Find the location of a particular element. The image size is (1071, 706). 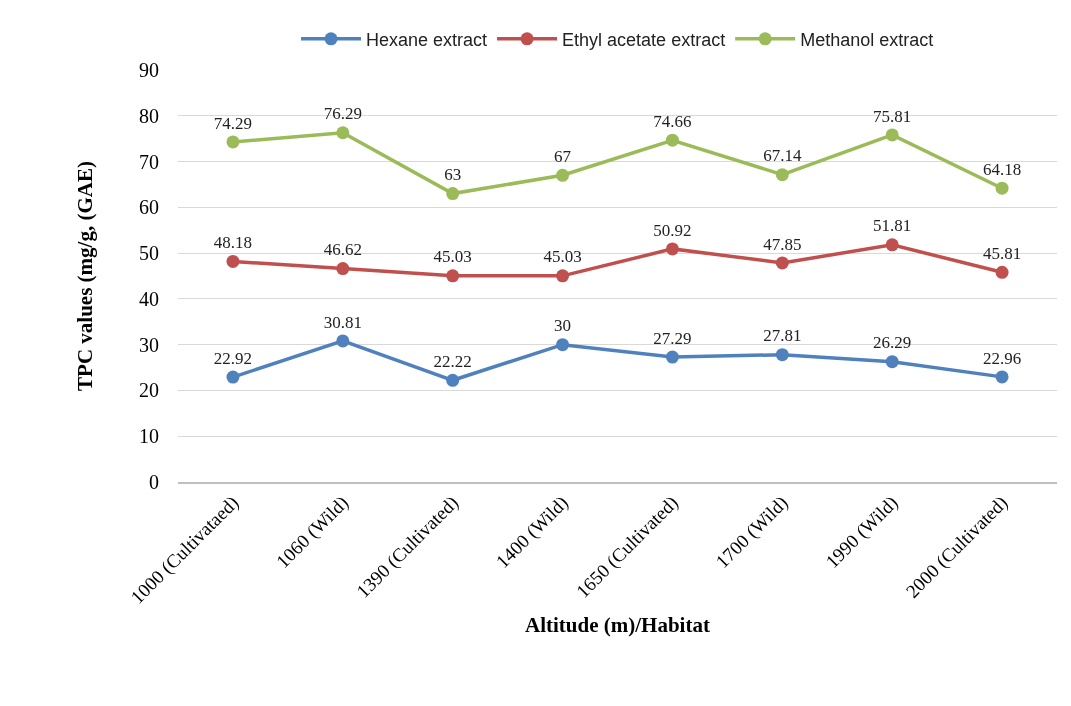

y-tick-label: 50 is located at coordinates (149, 253).